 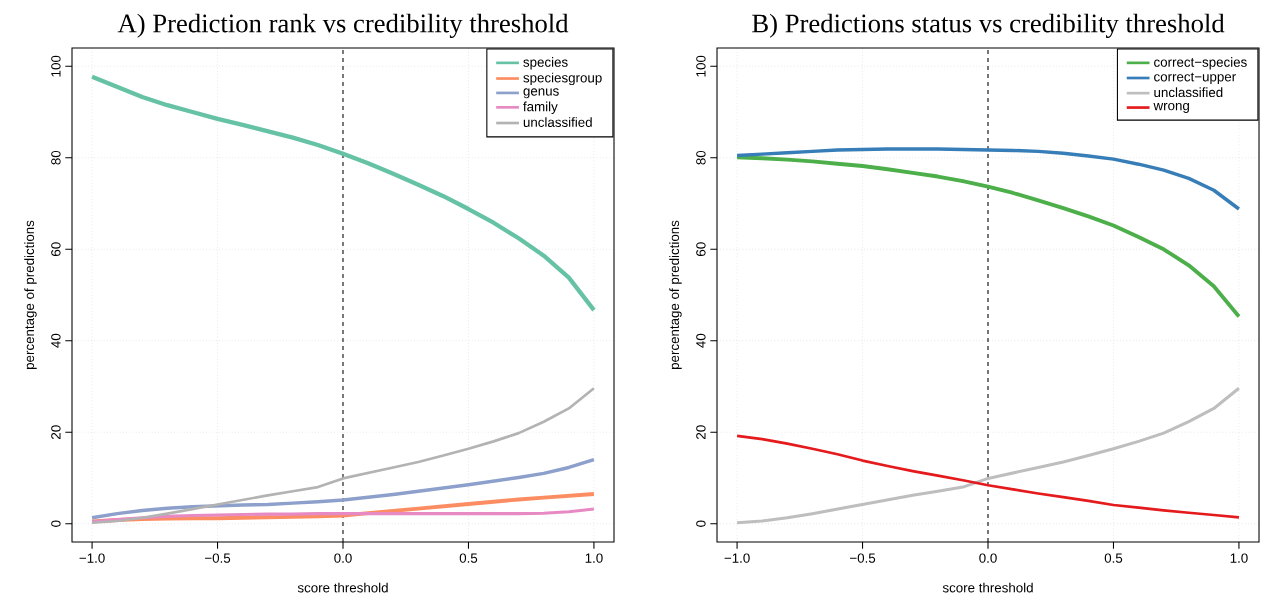 What do you see at coordinates (540, 107) in the screenshot?
I see `legend-label: family` at bounding box center [540, 107].